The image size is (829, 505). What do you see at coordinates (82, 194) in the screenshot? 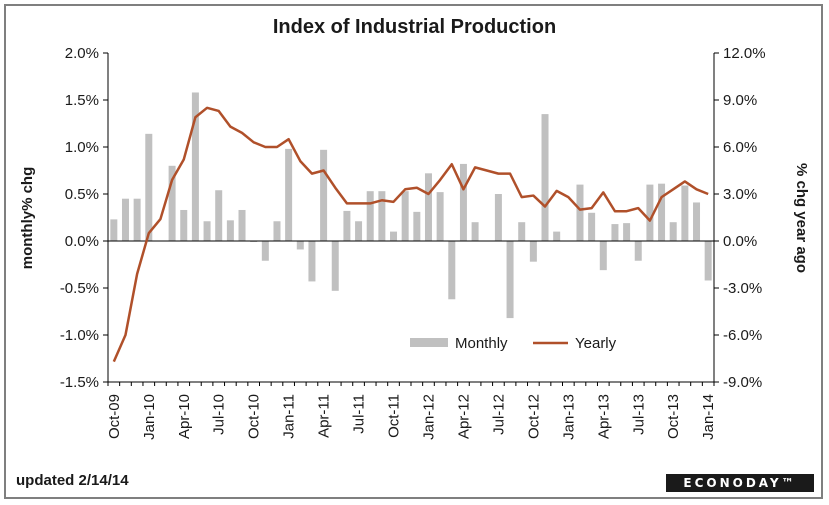
I see `left-y-tick-label: 0.5%` at bounding box center [82, 194].